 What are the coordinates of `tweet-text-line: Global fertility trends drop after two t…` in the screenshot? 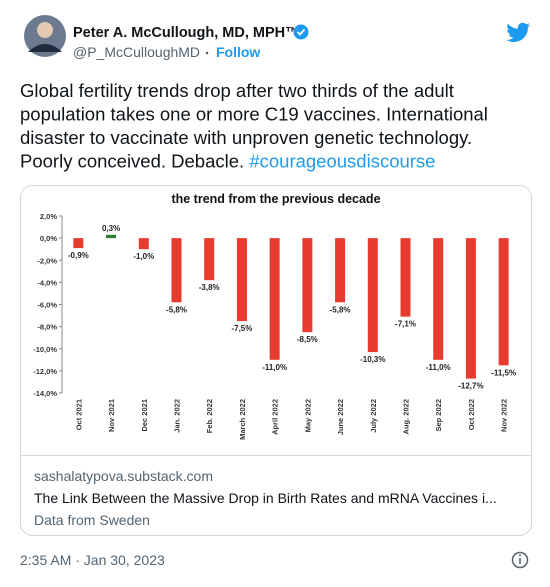 It's located at (237, 90).